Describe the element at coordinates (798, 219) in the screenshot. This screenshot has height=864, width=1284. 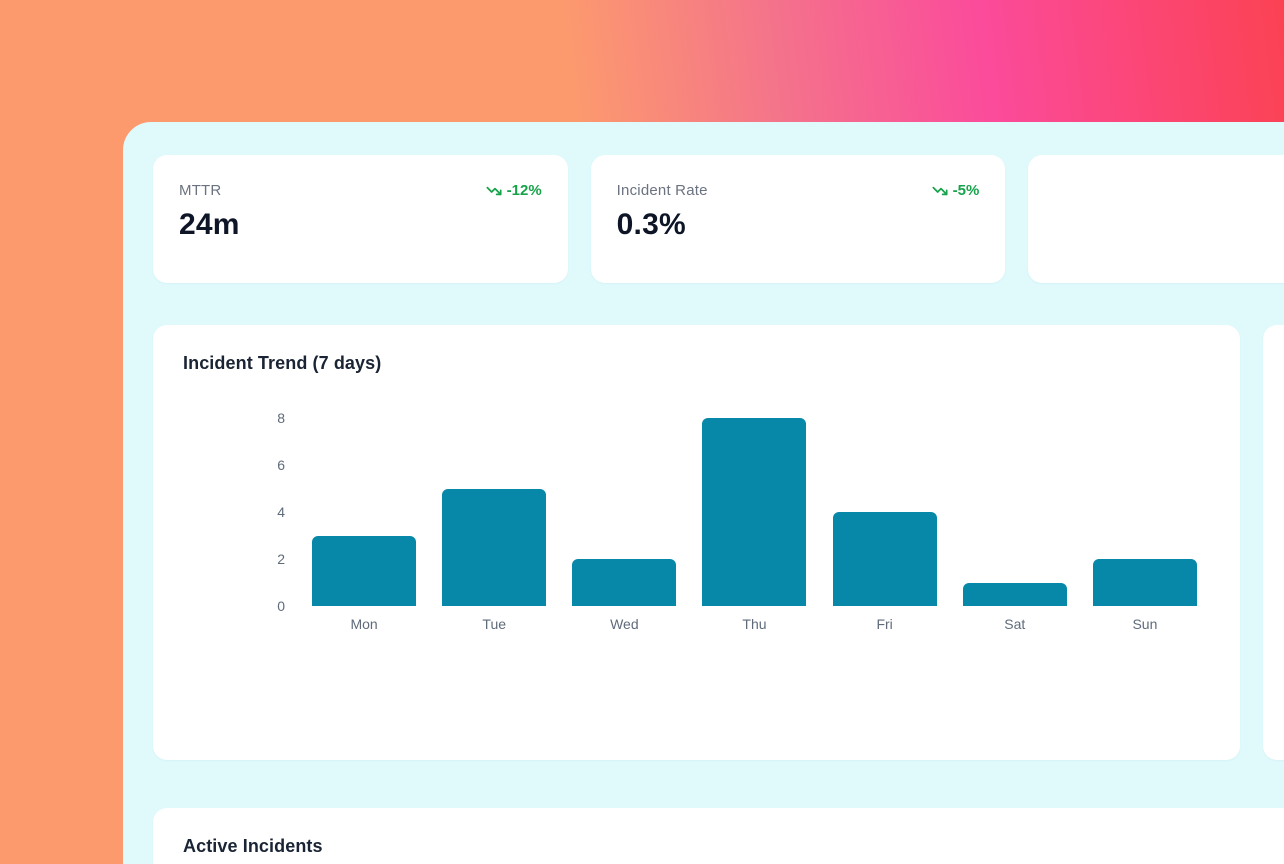
I see `stat-card-incident-rate: Incident Rate -5% 0.3%` at that location.